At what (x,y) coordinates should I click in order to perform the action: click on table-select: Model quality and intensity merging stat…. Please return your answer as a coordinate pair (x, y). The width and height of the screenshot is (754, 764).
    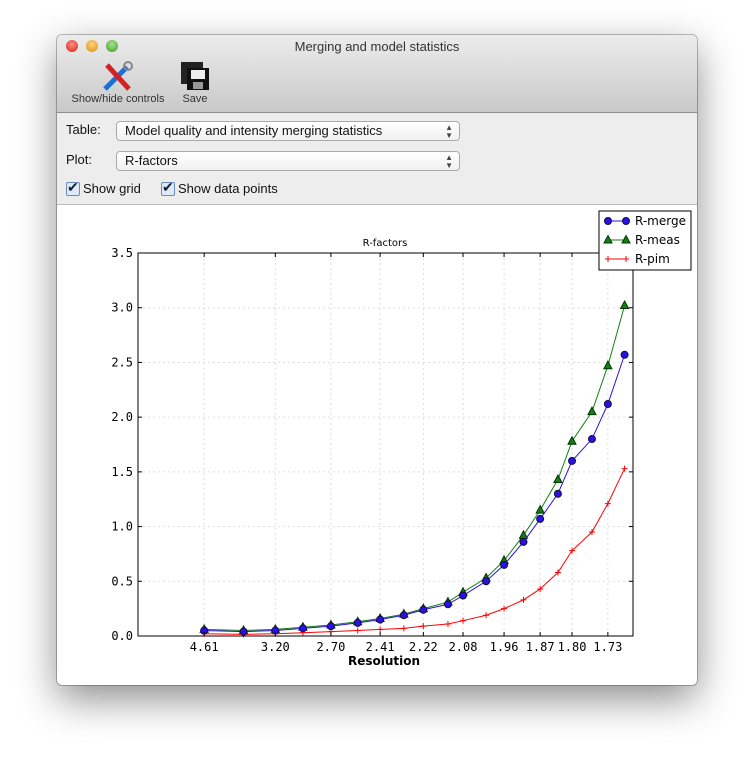
    Looking at the image, I should click on (288, 131).